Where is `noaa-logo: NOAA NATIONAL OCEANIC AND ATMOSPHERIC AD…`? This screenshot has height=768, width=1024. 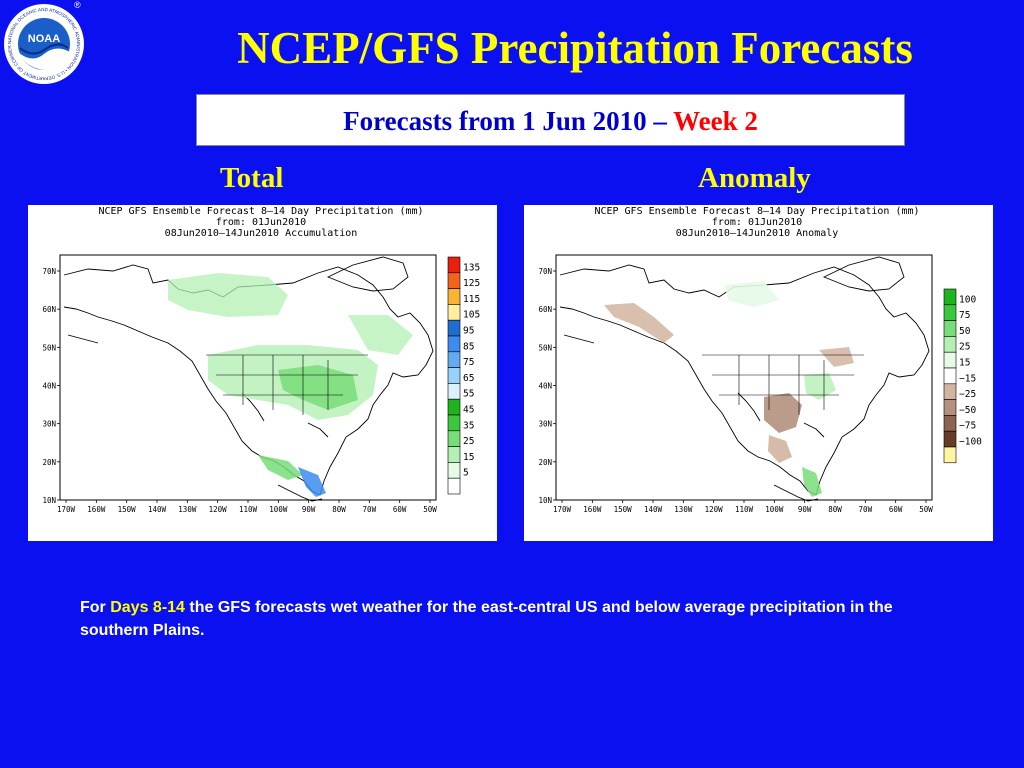
noaa-logo: NOAA NATIONAL OCEANIC AND ATMOSPHERIC AD… is located at coordinates (43, 43).